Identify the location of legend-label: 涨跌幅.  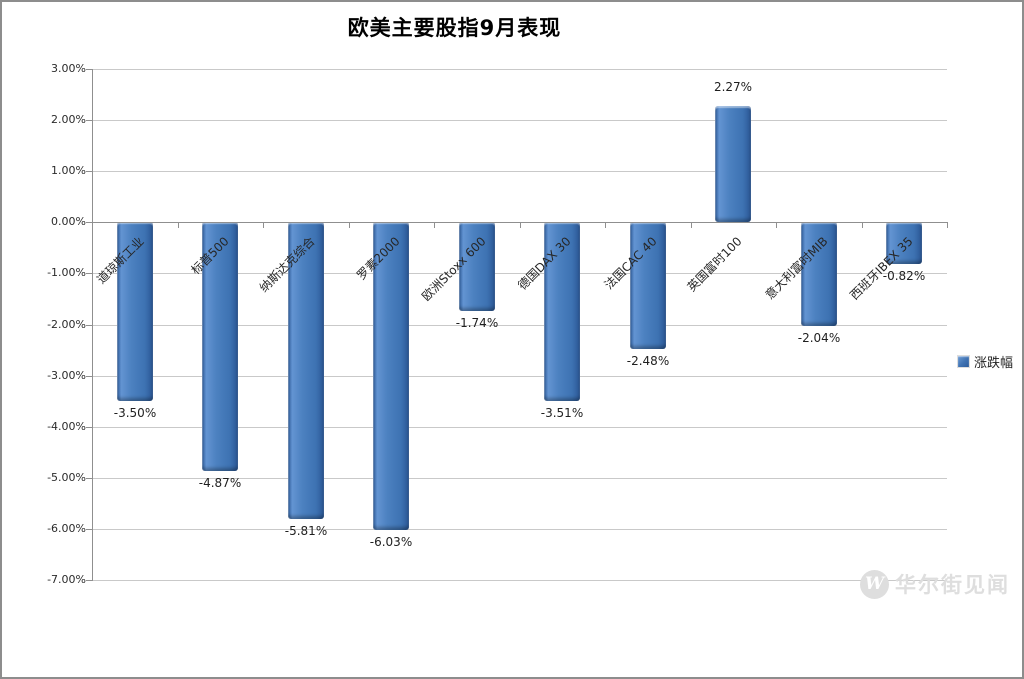
(994, 363).